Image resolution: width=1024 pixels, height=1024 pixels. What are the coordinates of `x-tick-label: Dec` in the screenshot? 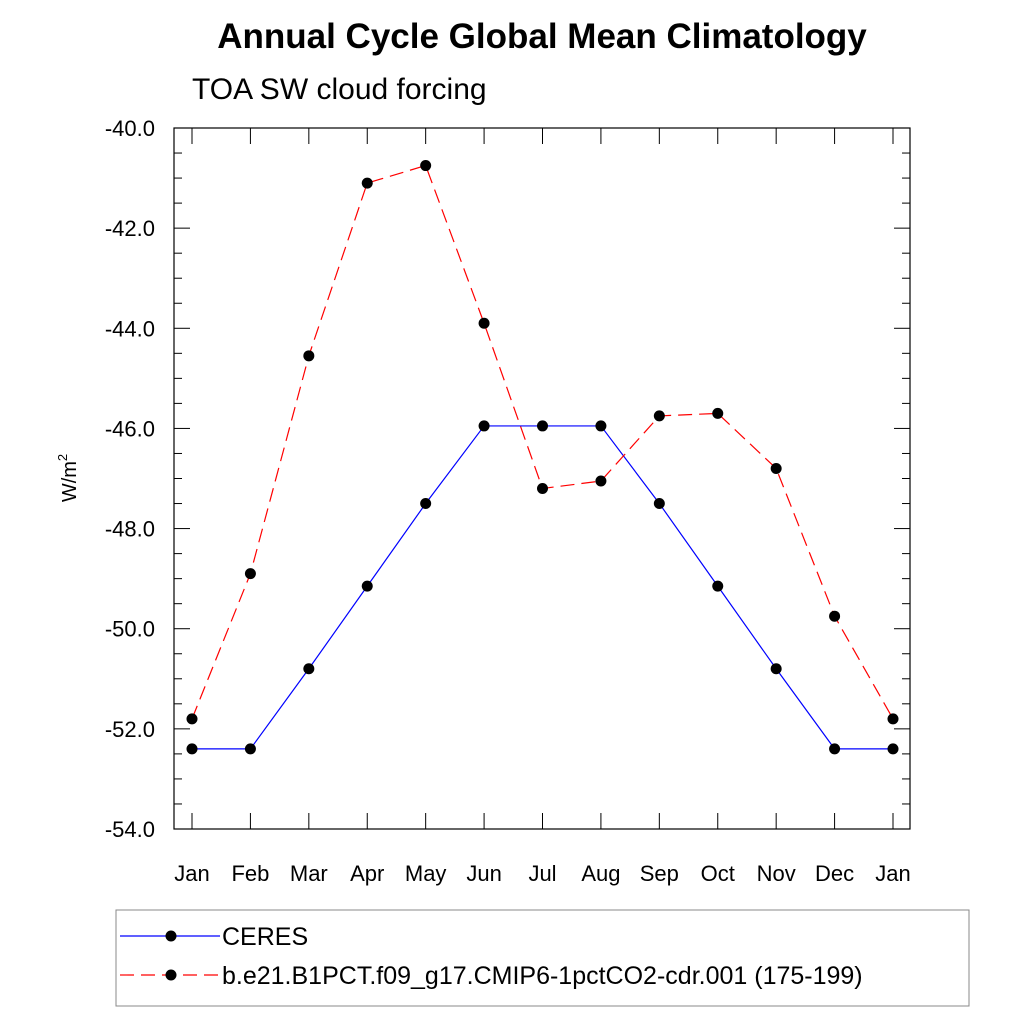 It's located at (834, 873).